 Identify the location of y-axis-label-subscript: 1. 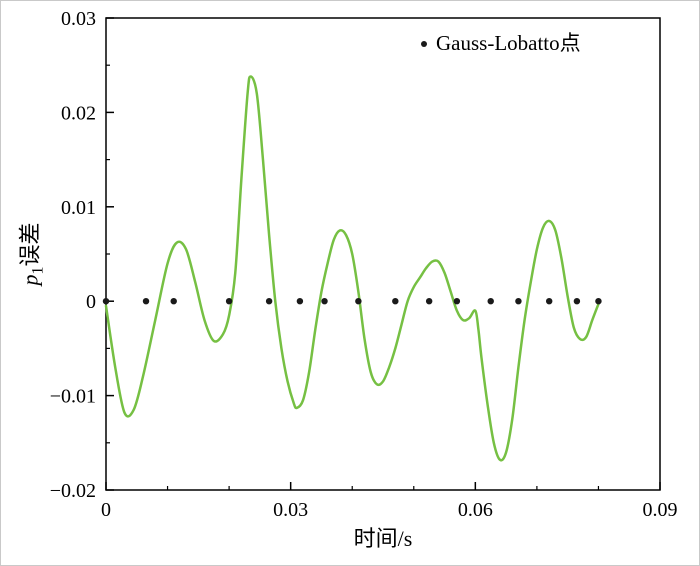
(38, 270).